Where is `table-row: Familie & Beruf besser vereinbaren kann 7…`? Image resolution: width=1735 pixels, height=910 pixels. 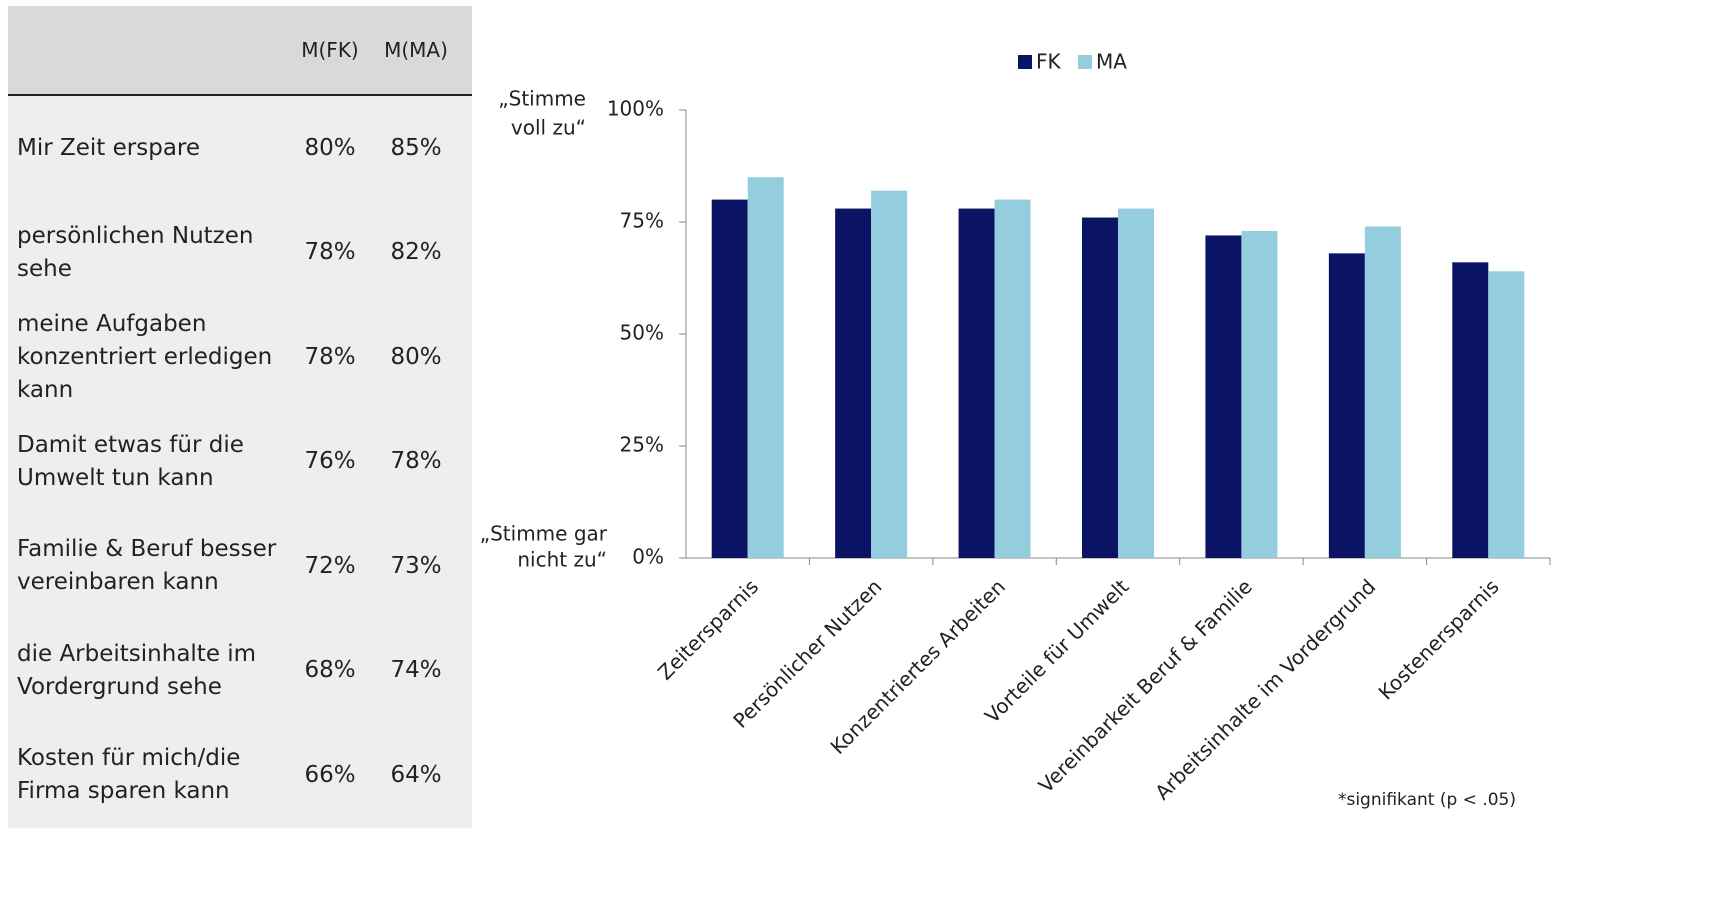
table-row: Familie & Beruf besser vereinbaren kann 7… is located at coordinates (240, 566).